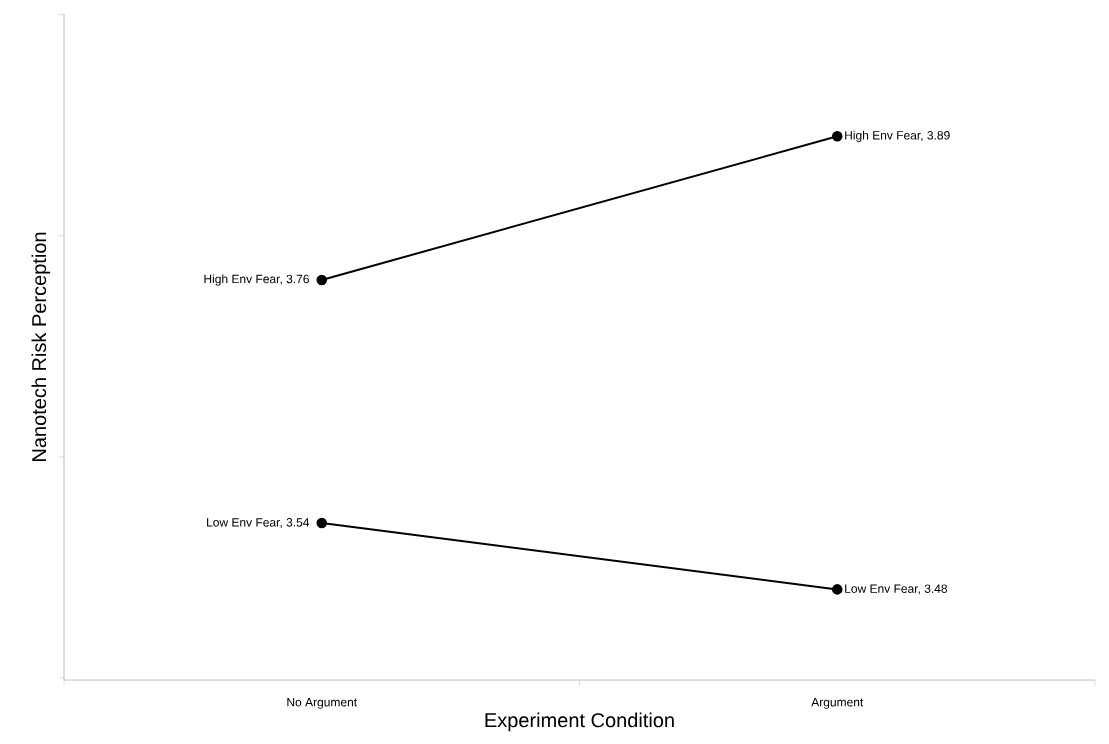 The image size is (1109, 744). What do you see at coordinates (41, 346) in the screenshot?
I see `y-axis-title: Nanotech Risk Perception` at bounding box center [41, 346].